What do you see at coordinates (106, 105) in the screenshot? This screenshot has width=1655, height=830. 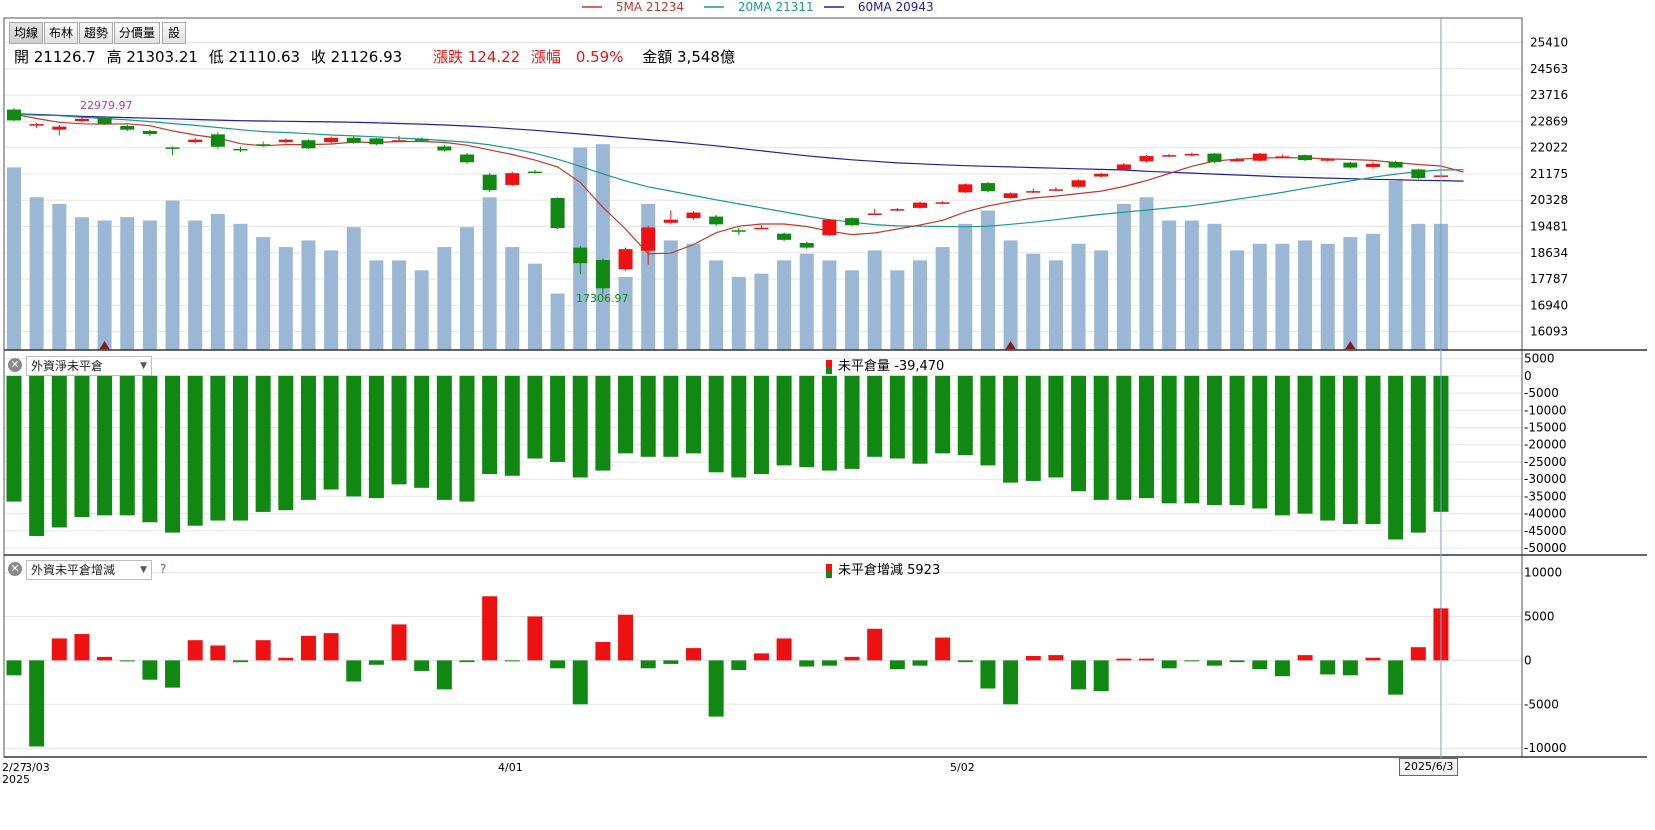 I see `max-price-label: 22979.97` at bounding box center [106, 105].